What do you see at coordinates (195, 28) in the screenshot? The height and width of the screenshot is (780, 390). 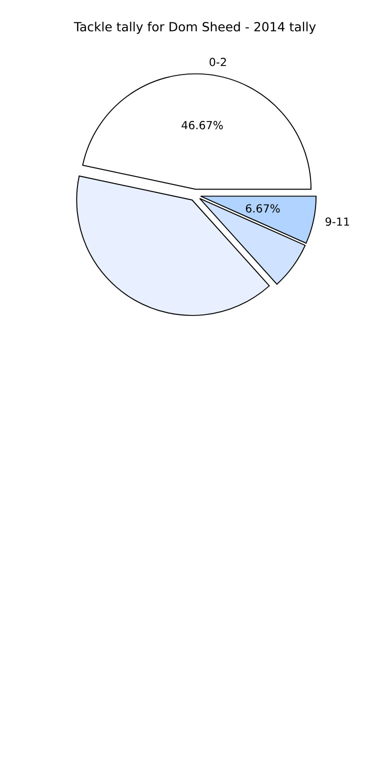 I see `chart-title: Tackle tally for Dom Sheed - 2014 tally` at bounding box center [195, 28].